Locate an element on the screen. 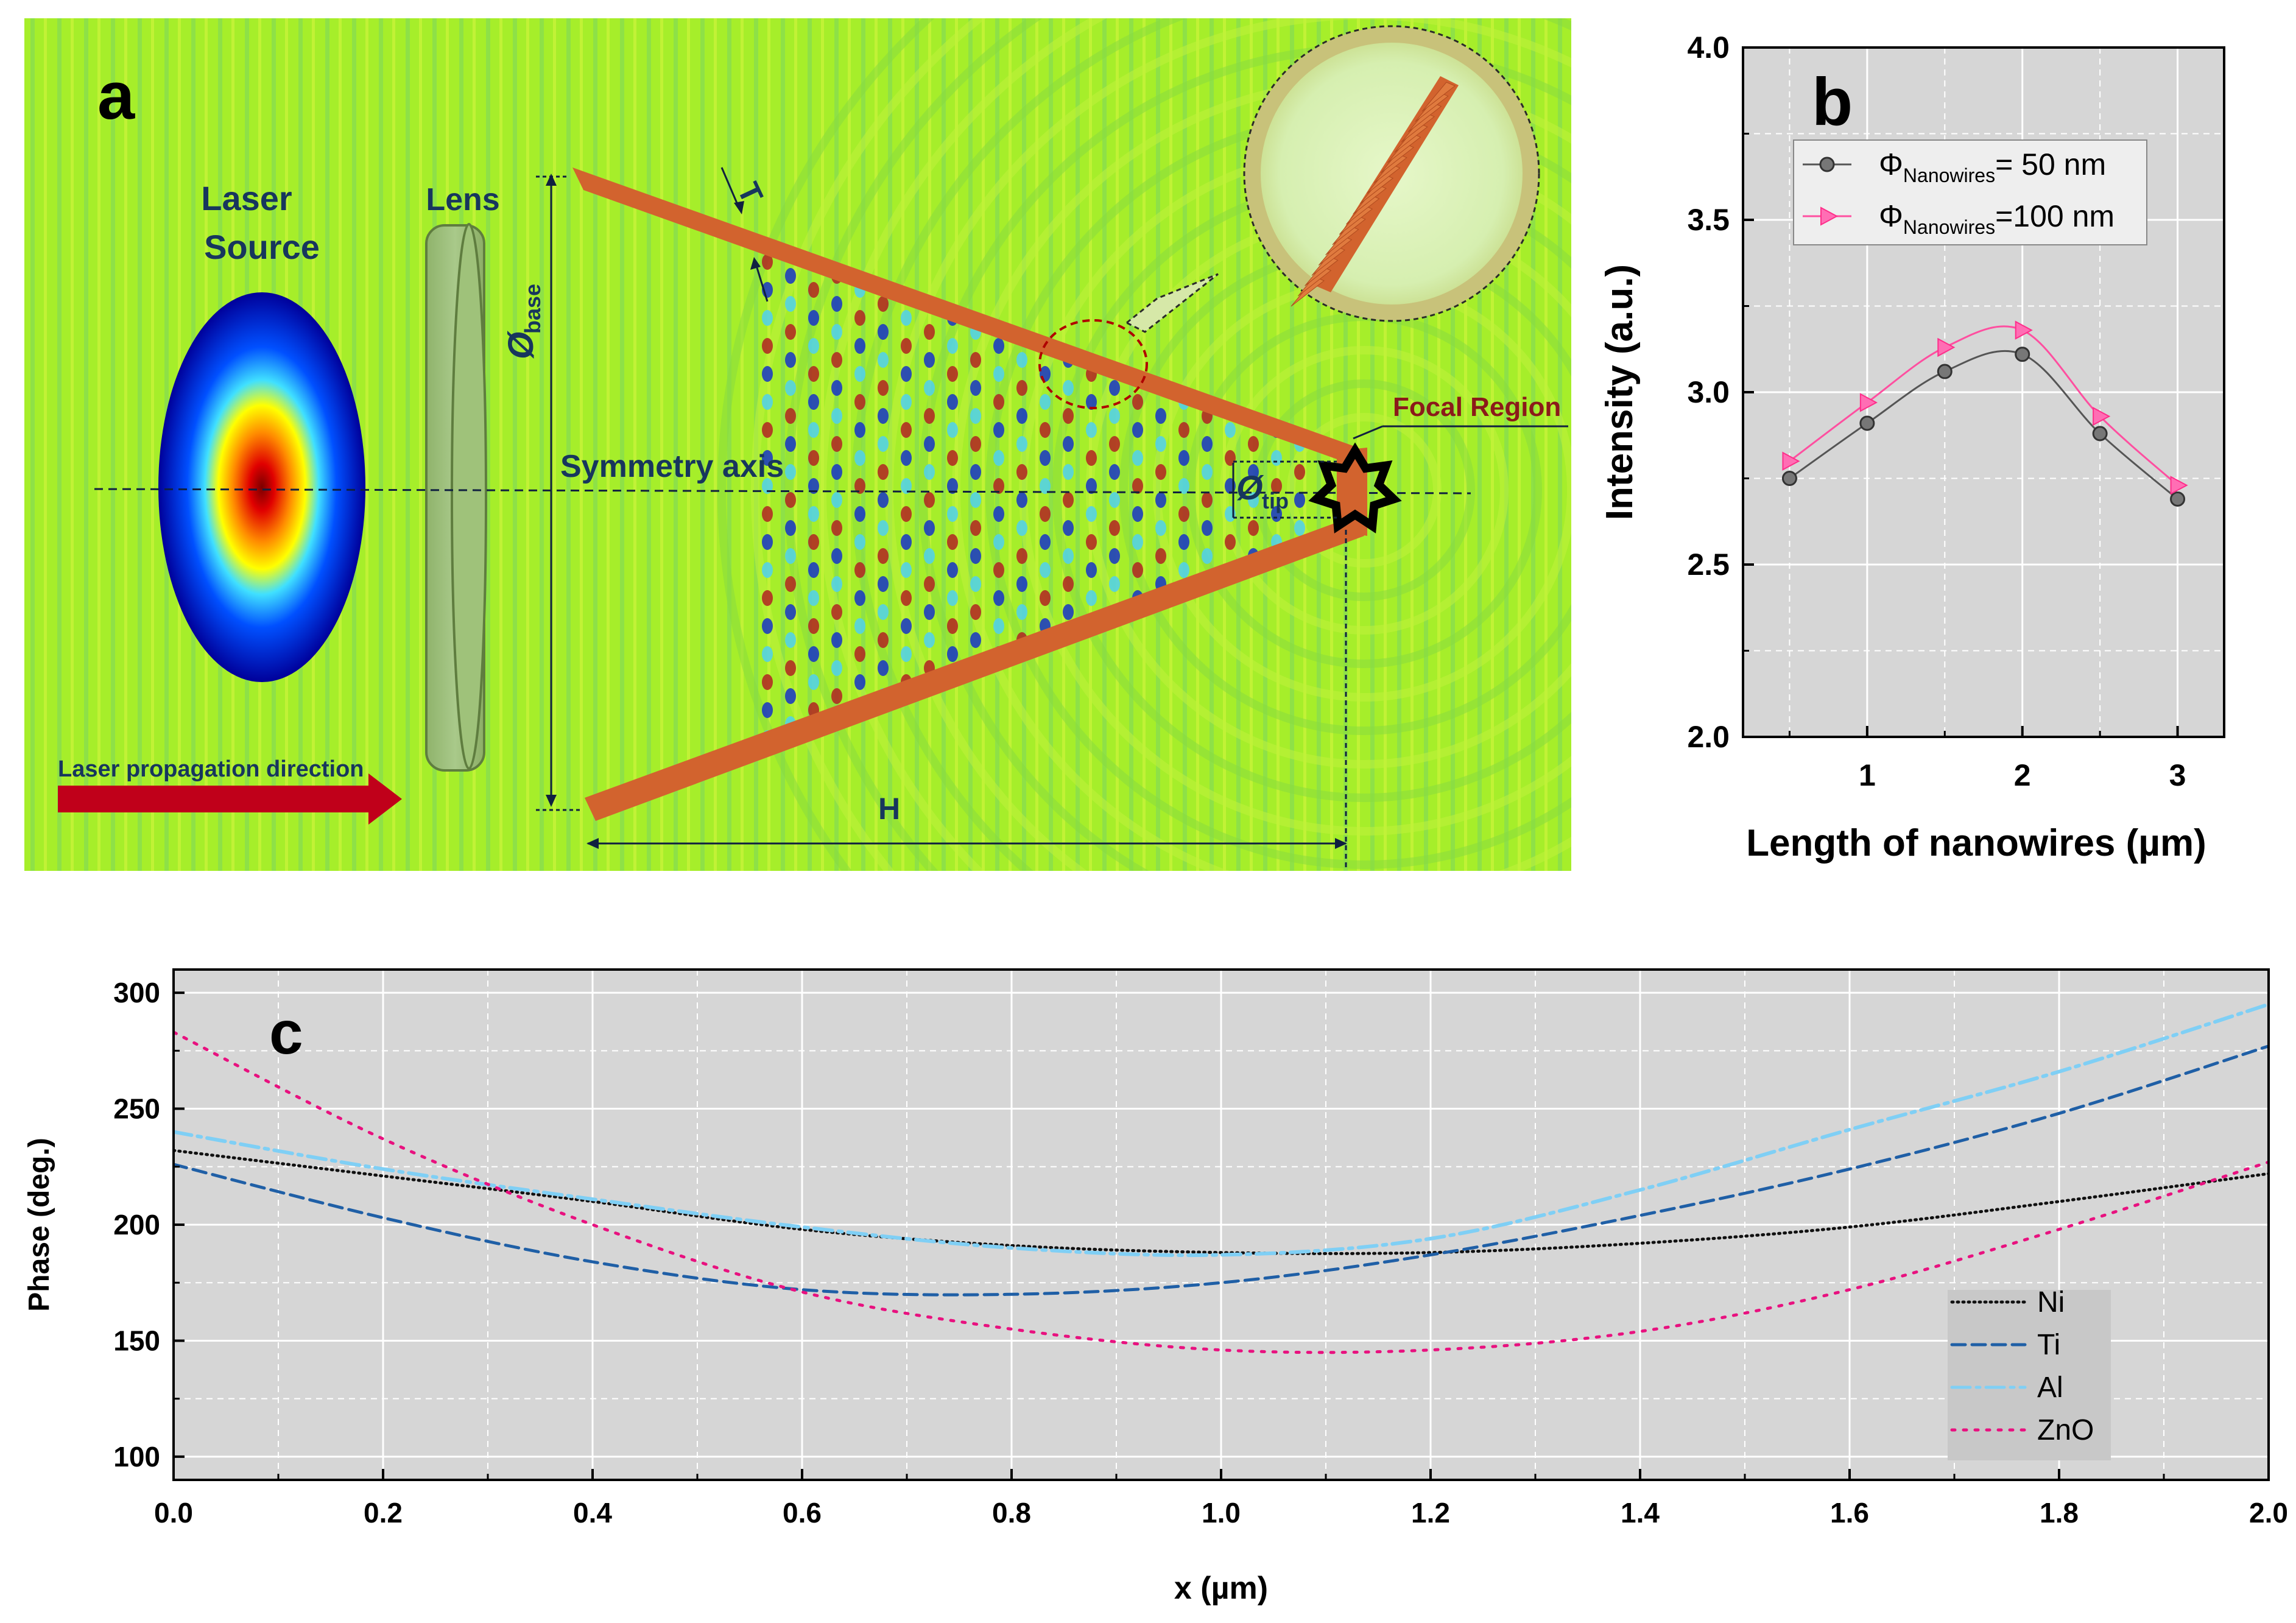  length-h-label: H is located at coordinates (889, 809).